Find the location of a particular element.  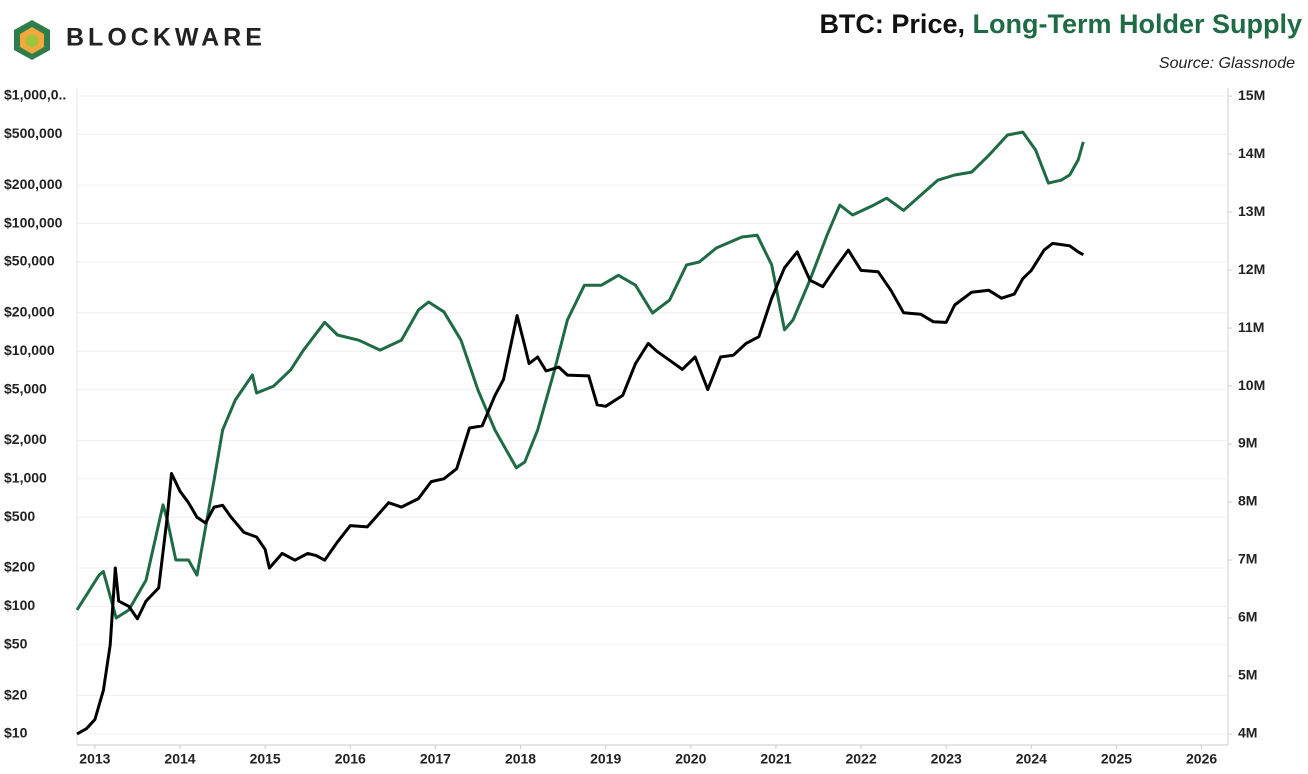

x-tick-label: 2013 is located at coordinates (94, 759).